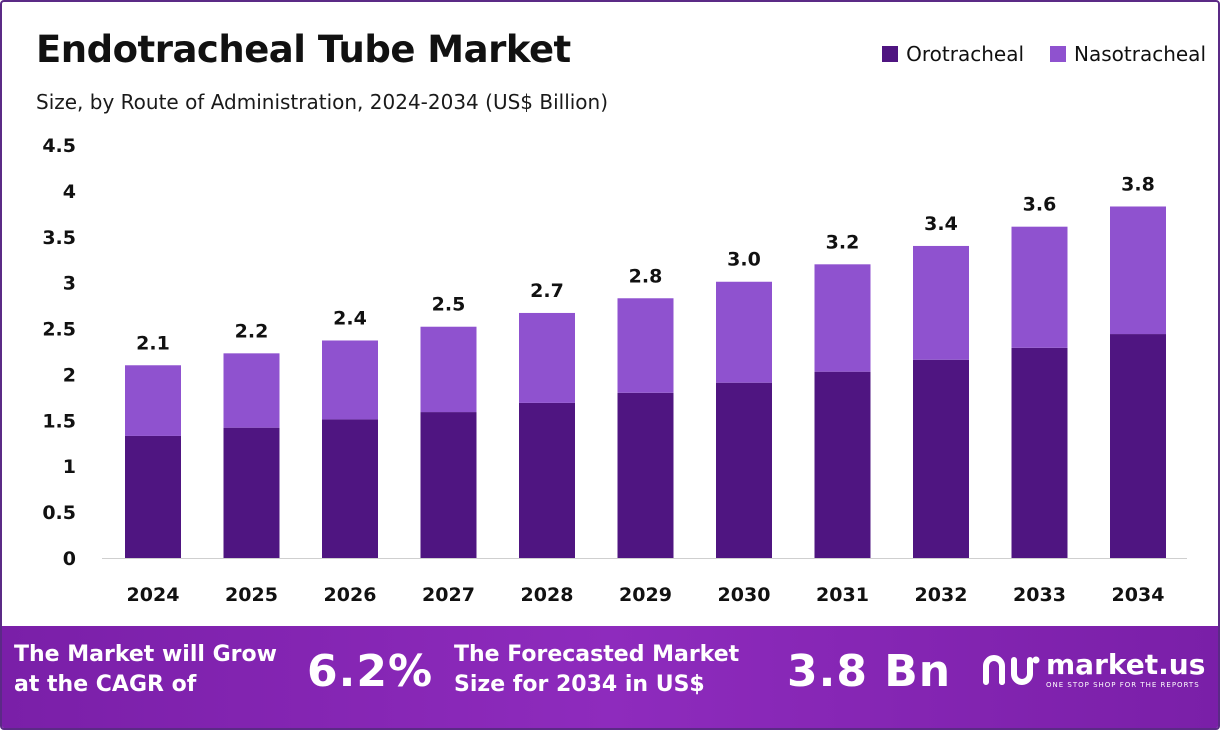  I want to click on legend-label-nasotracheal: Nasotracheal, so click(1140, 54).